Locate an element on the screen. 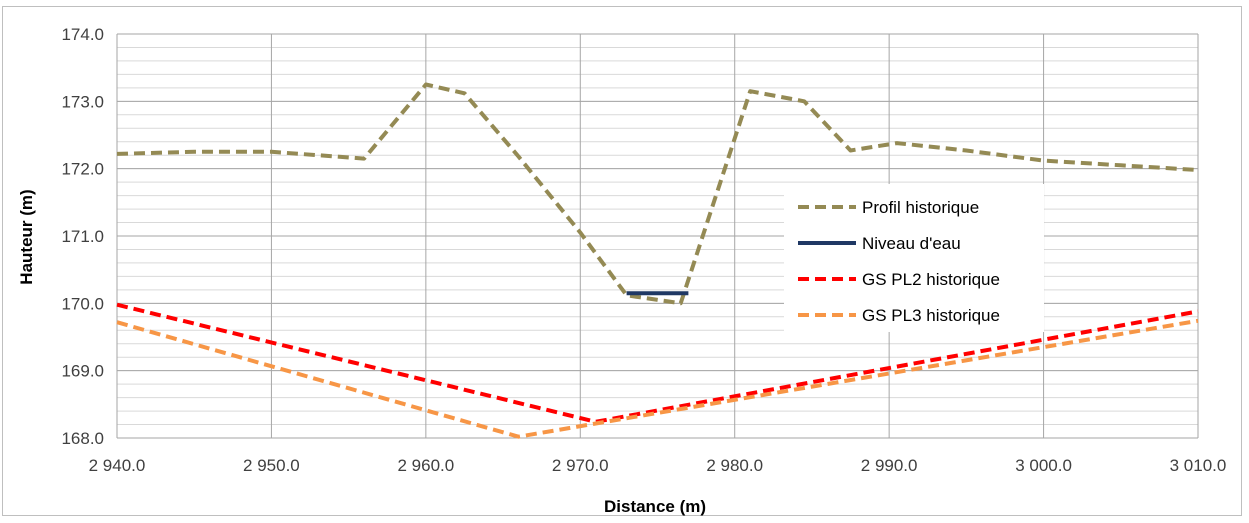 The image size is (1249, 523). x-axis-title: Distance (m) is located at coordinates (655, 506).